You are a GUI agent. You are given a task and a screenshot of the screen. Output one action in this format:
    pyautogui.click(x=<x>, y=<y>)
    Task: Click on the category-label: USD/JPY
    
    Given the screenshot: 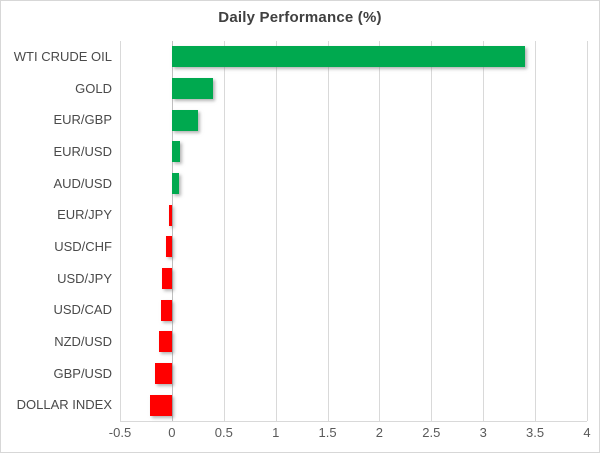 What is the action you would take?
    pyautogui.click(x=84, y=278)
    